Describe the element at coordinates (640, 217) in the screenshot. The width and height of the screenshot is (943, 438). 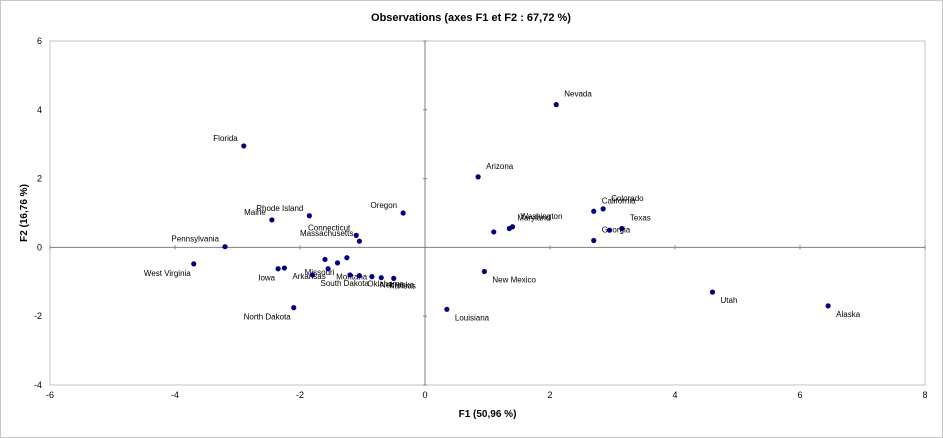
I see `point-label: Texas` at that location.